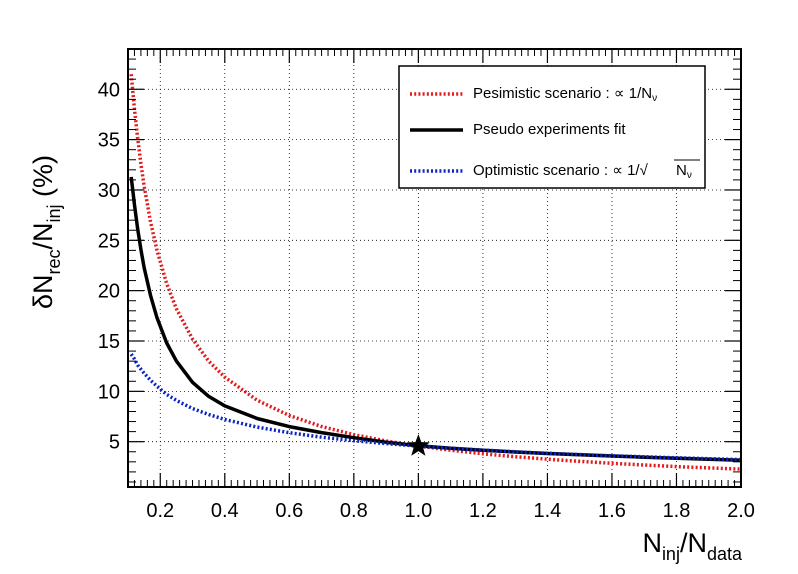 Image resolution: width=798 pixels, height=574 pixels. Describe the element at coordinates (43, 292) in the screenshot. I see `y-axis-title-part1: δN` at that location.